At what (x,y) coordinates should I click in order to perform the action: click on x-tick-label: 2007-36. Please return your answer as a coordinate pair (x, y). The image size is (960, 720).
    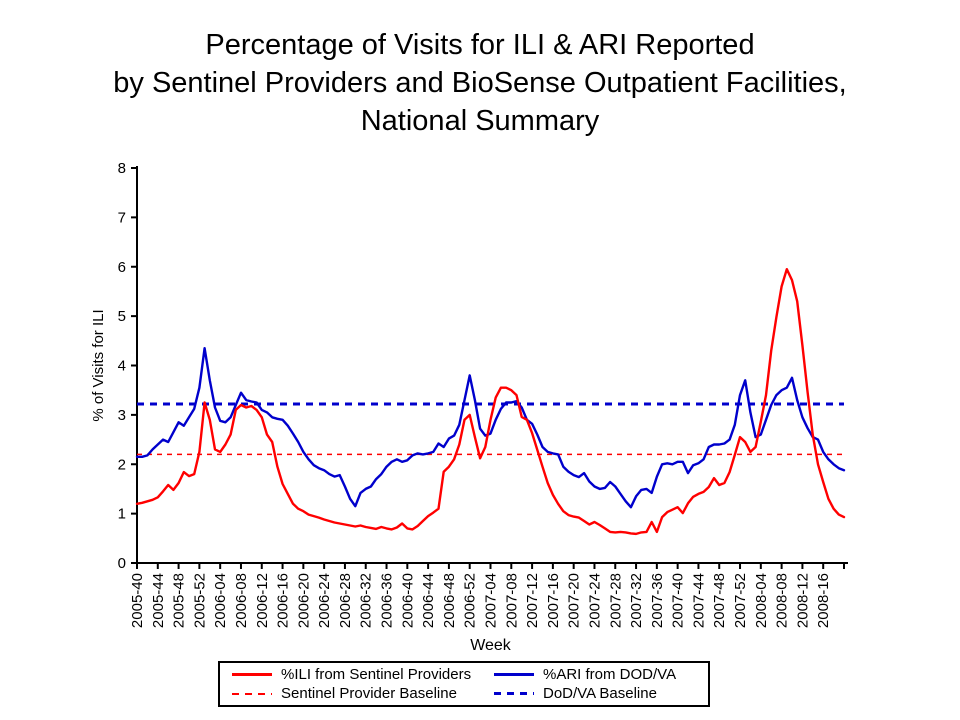
    Looking at the image, I should click on (657, 600).